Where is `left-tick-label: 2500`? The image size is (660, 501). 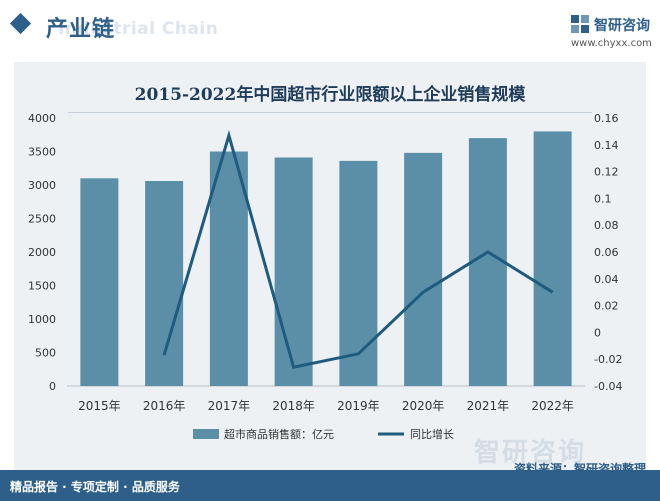
left-tick-label: 2500 is located at coordinates (42, 219).